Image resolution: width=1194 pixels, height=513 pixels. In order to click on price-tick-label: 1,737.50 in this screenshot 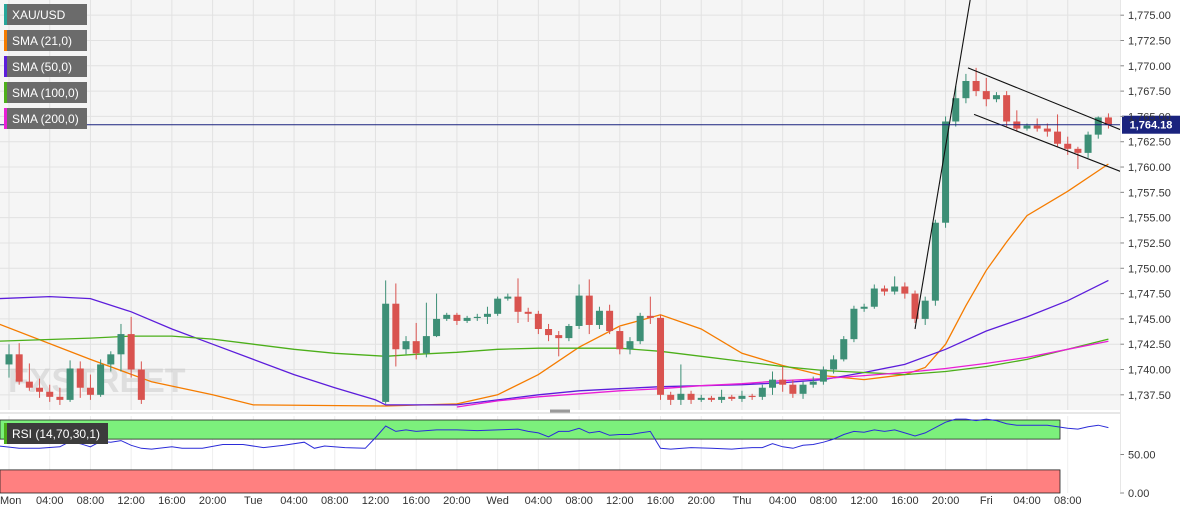, I will do `click(1149, 396)`.